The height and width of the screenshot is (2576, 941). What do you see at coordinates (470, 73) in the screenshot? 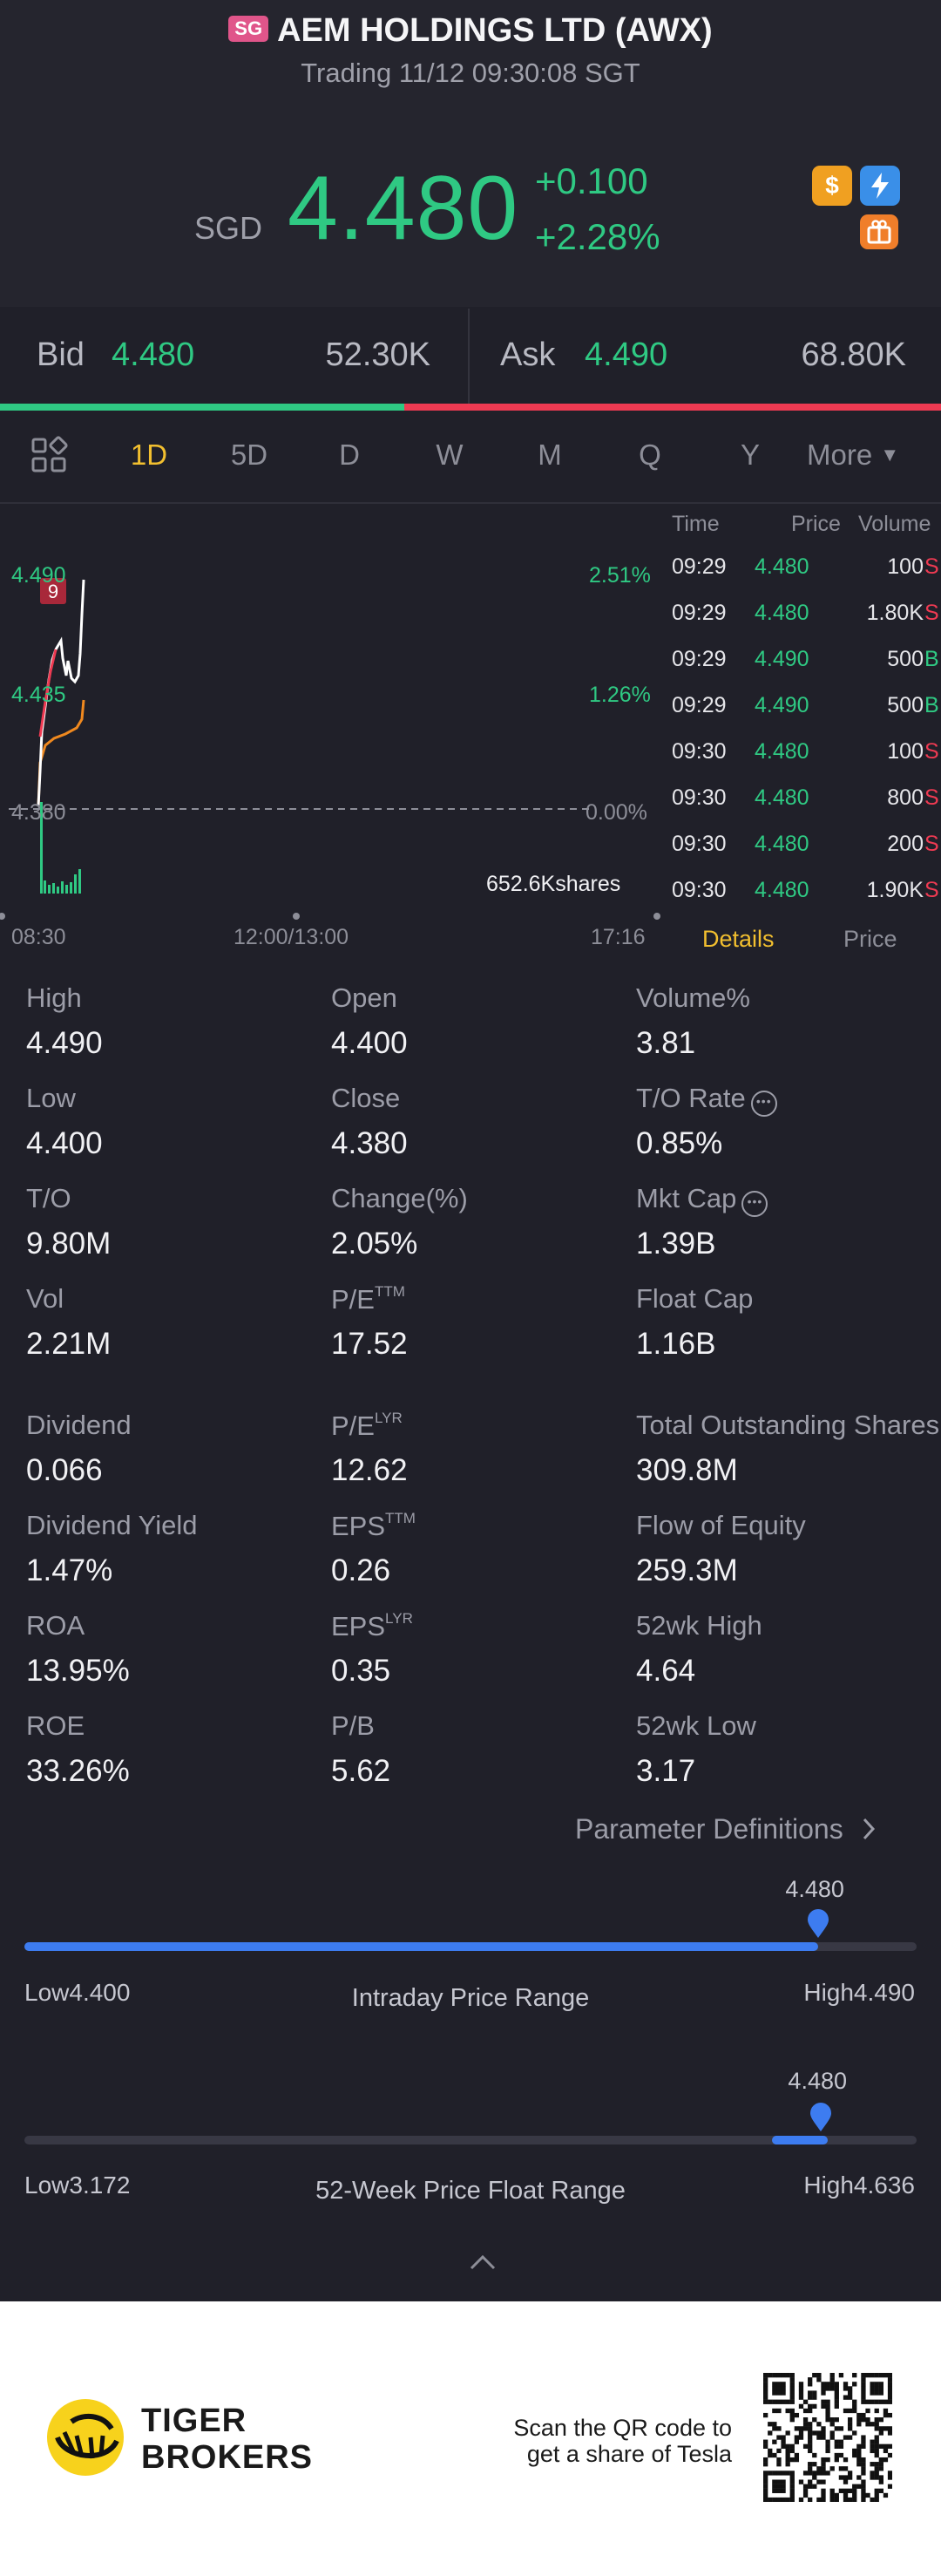
I see `trading-status: Trading 11/12 09:30:08 SGT` at bounding box center [470, 73].